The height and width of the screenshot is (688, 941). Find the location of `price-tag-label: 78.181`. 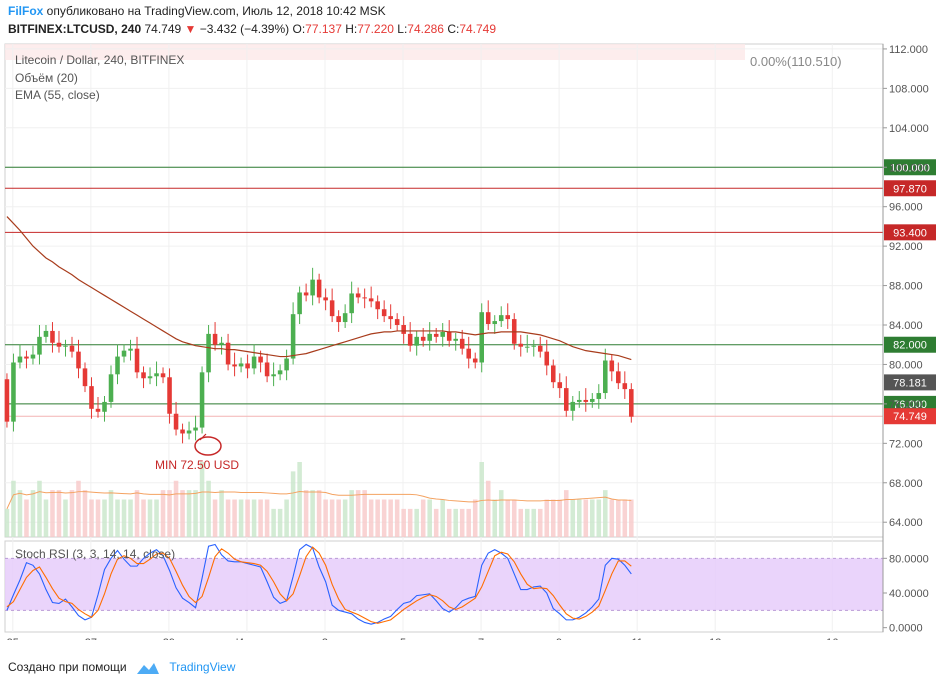

price-tag-label: 78.181 is located at coordinates (910, 383).